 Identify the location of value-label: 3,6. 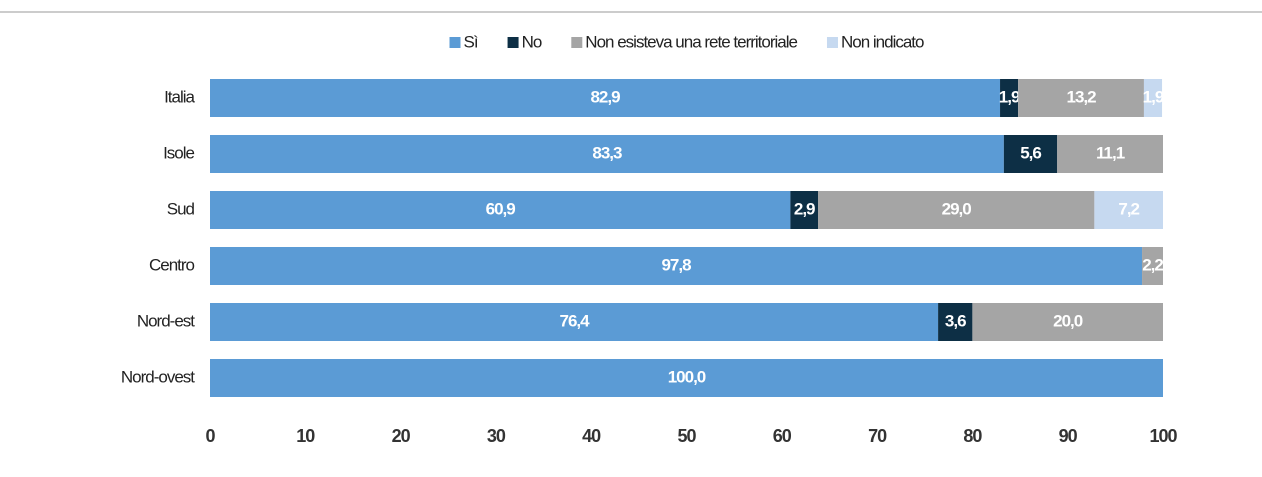
(955, 320).